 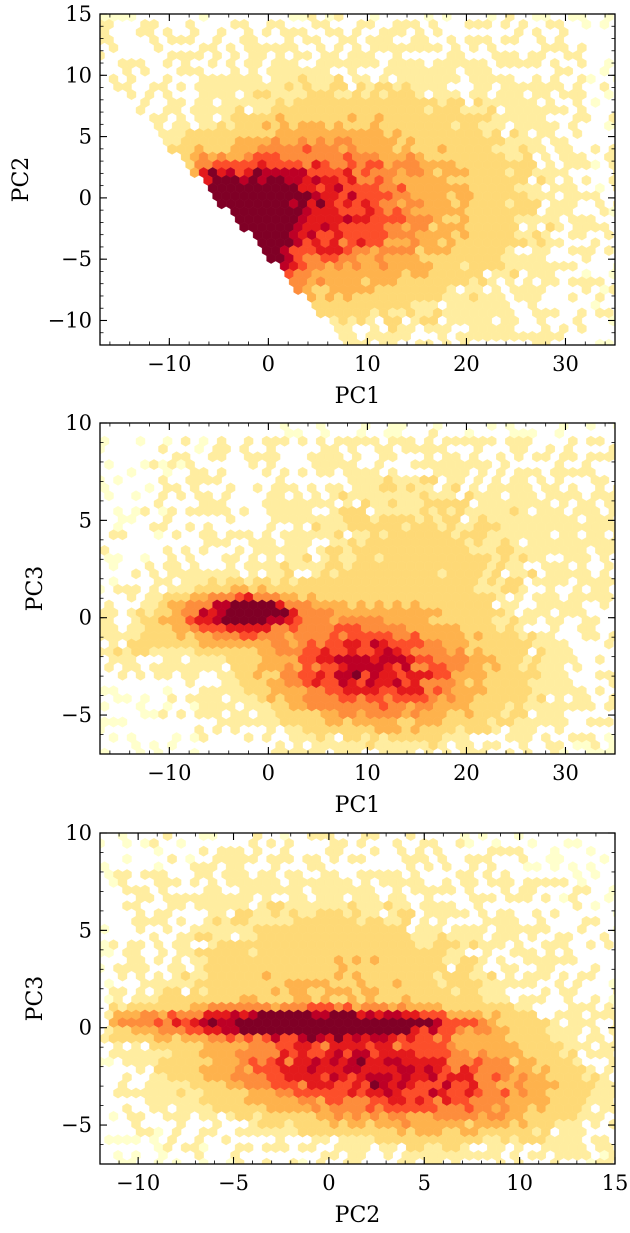 What do you see at coordinates (466, 773) in the screenshot?
I see `x-tick-label: 20` at bounding box center [466, 773].